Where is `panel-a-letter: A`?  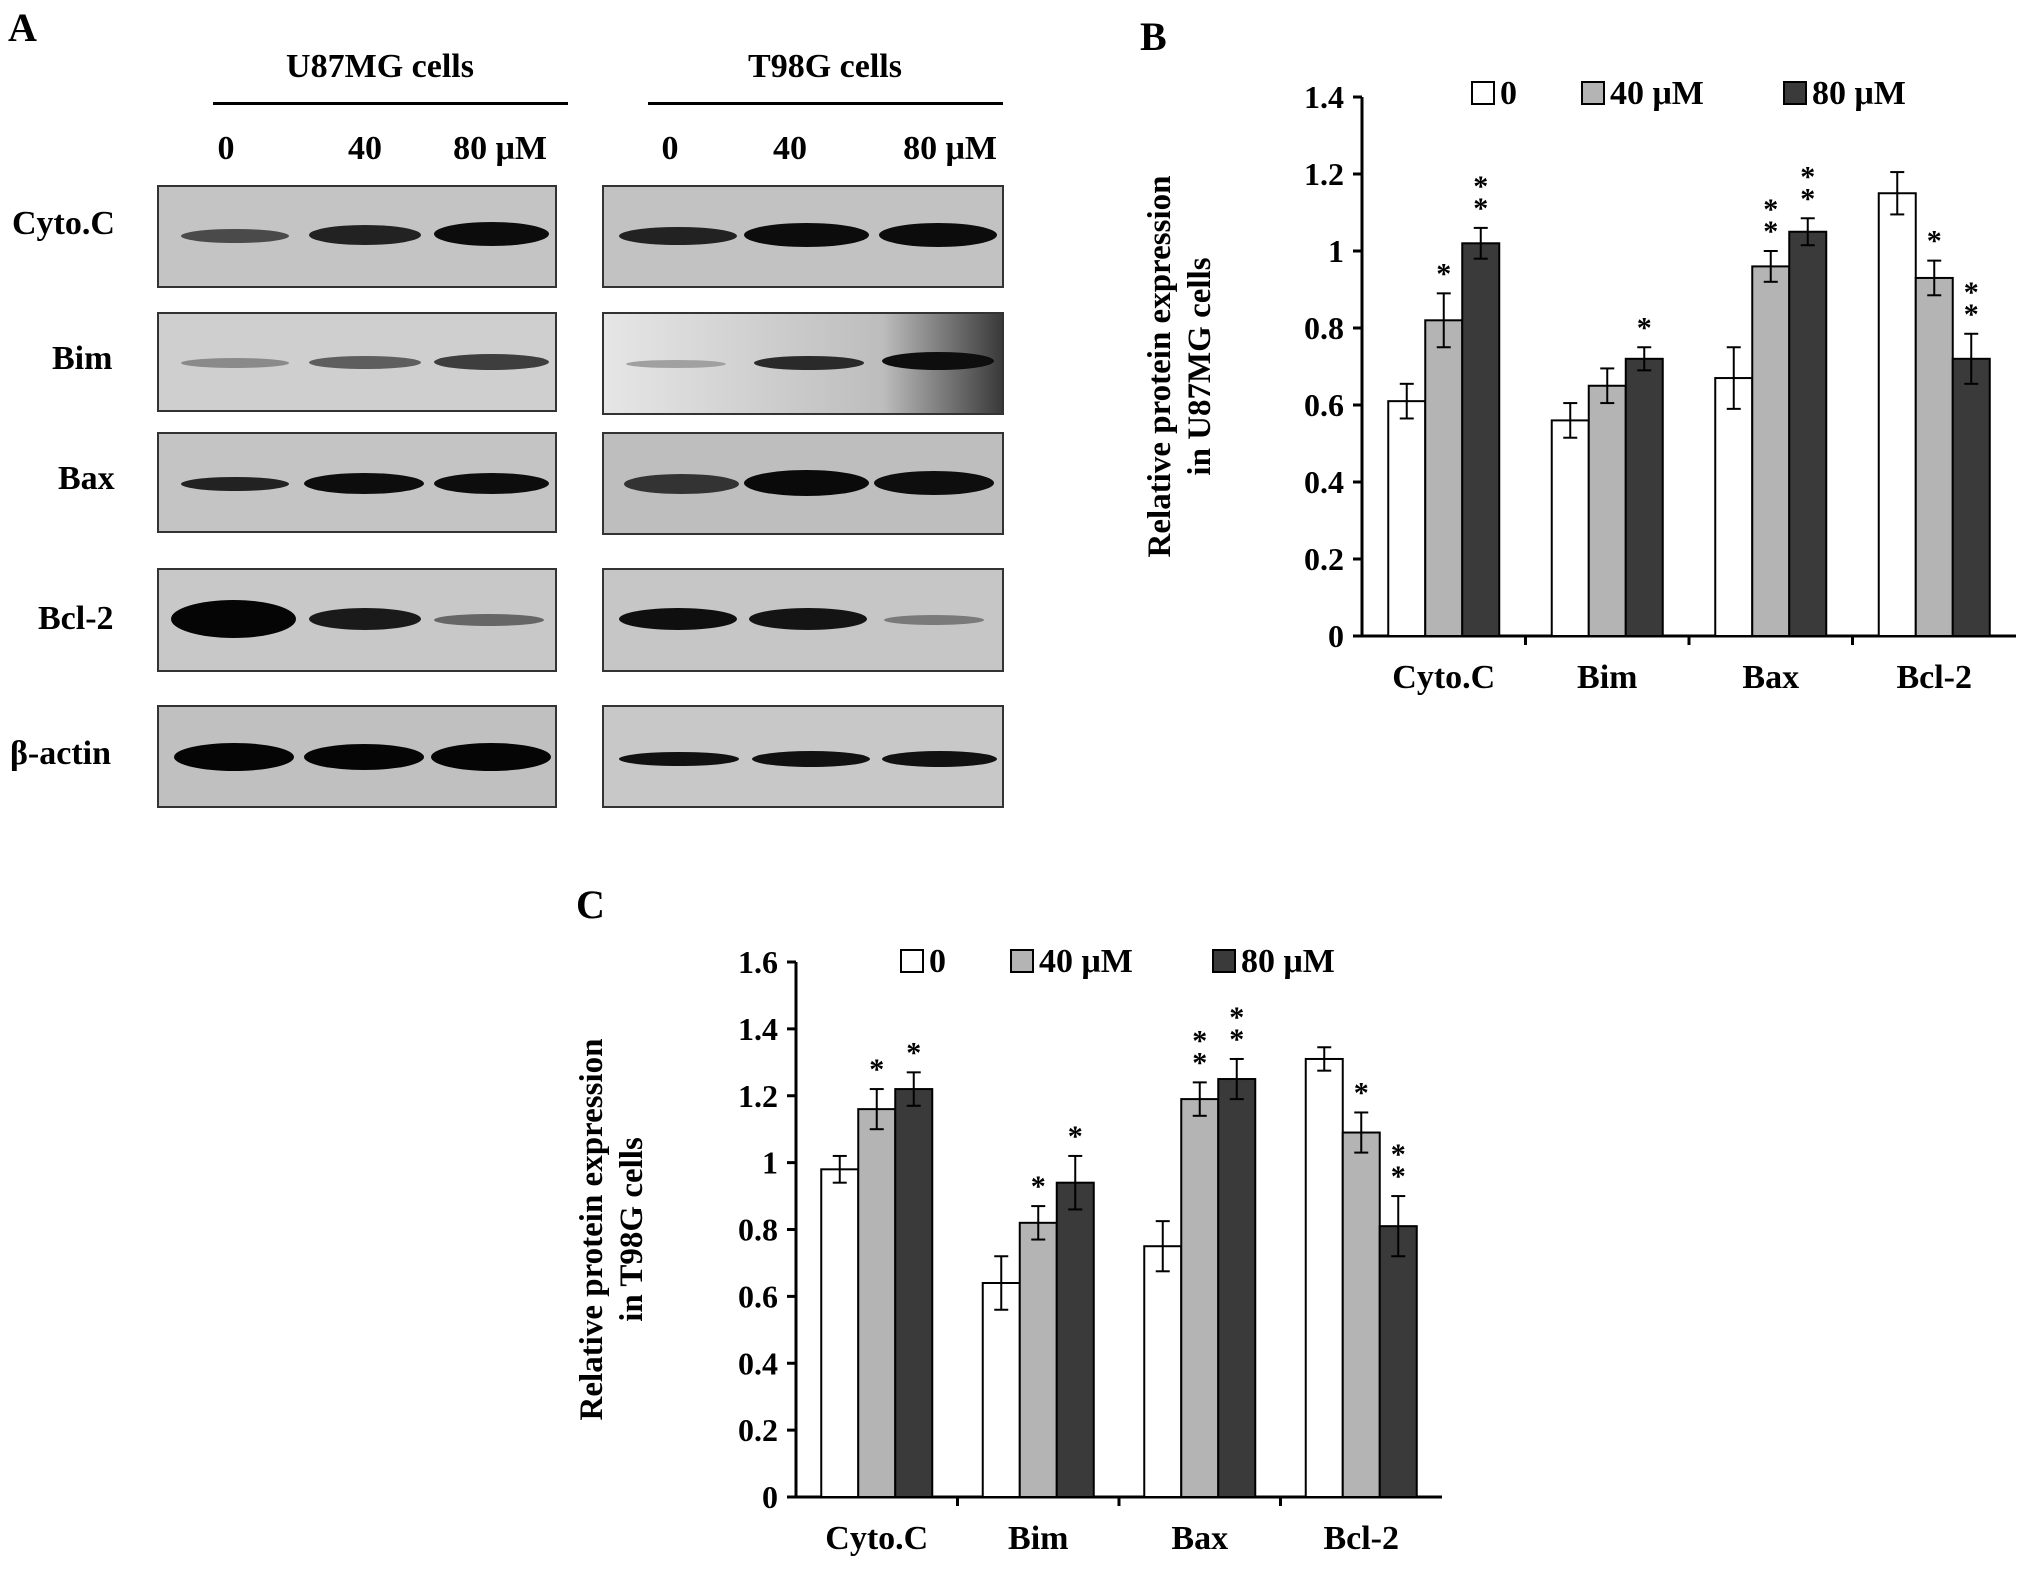 panel-a-letter: A is located at coordinates (22, 27).